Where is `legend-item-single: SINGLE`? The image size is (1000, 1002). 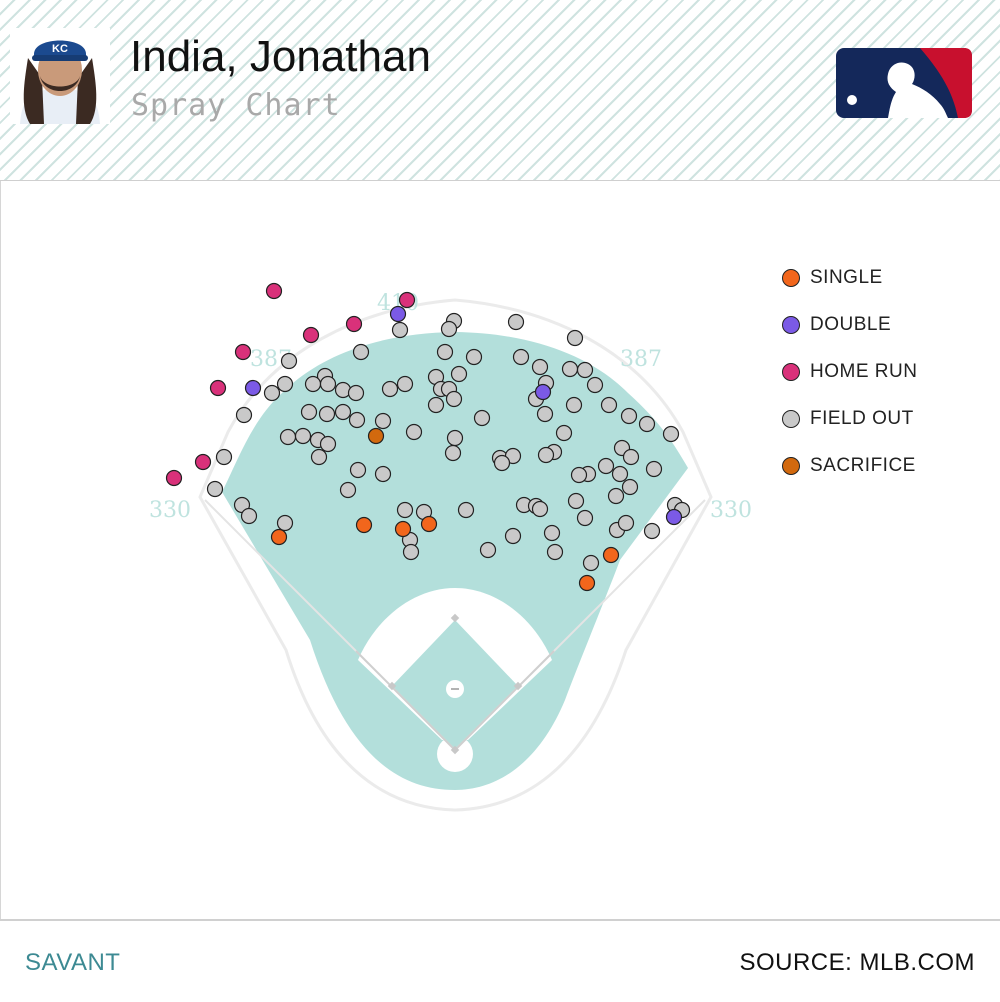
legend-item-single: SINGLE is located at coordinates (849, 277).